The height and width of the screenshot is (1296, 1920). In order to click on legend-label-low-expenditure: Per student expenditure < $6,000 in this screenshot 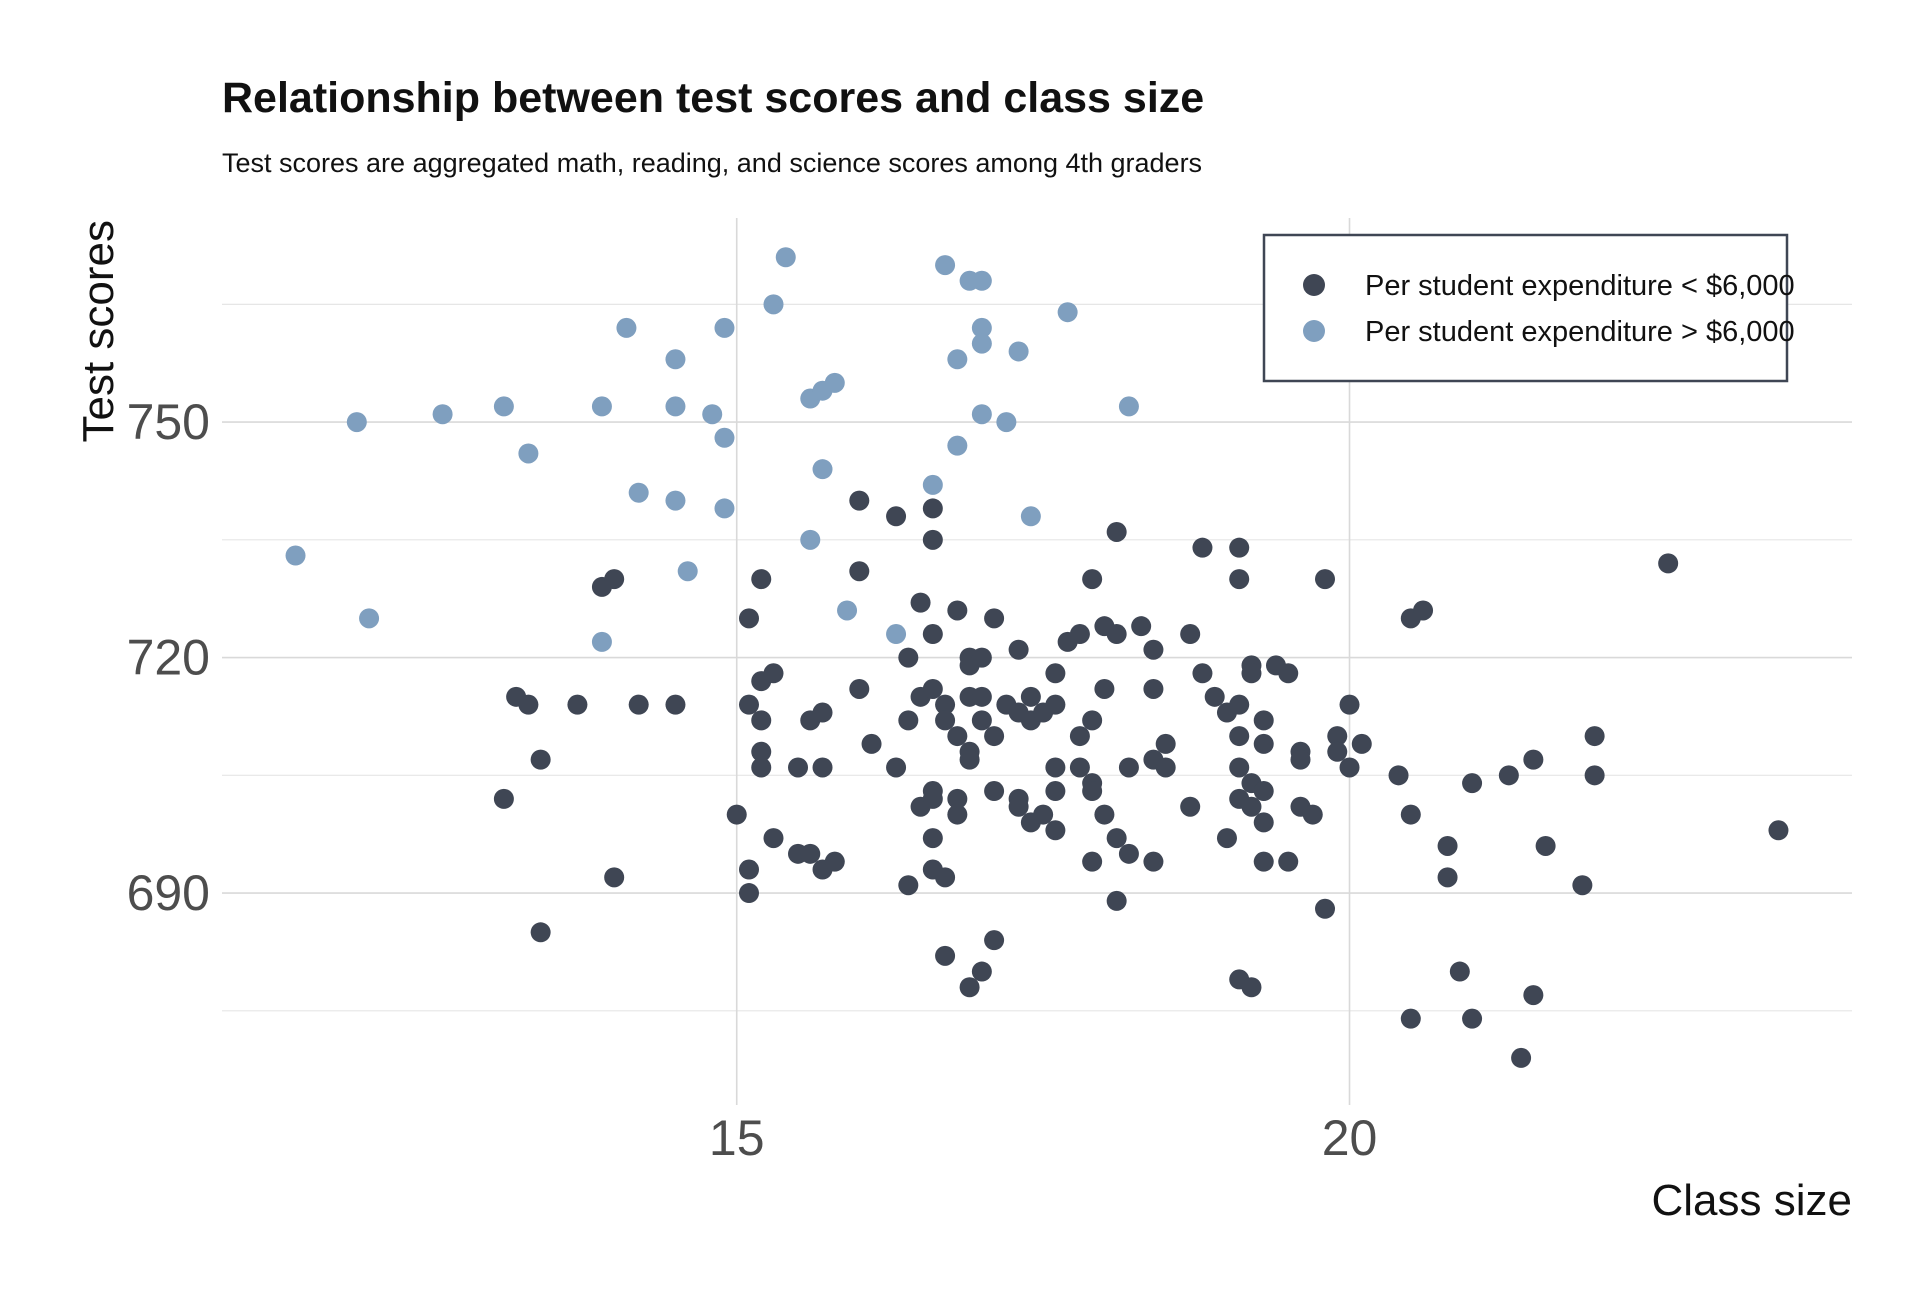, I will do `click(1580, 286)`.